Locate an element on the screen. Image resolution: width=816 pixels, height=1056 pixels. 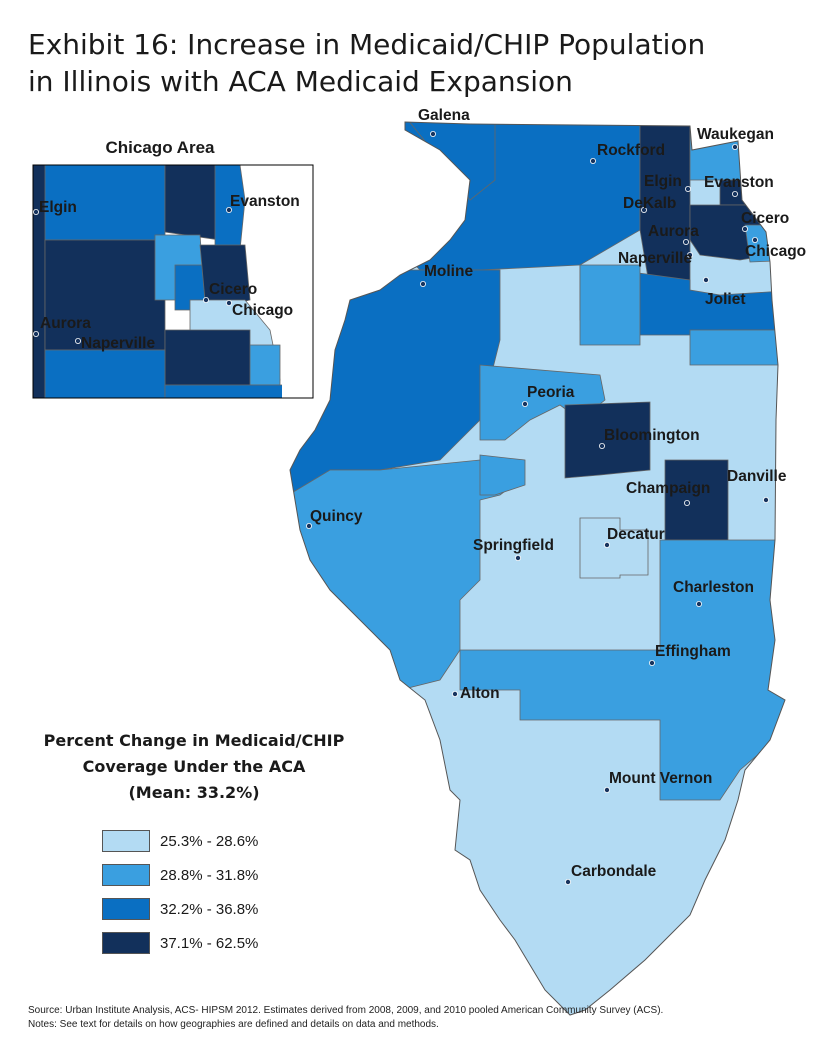
legend-title-line-2: Coverage Under the ACA is located at coordinates (194, 766).